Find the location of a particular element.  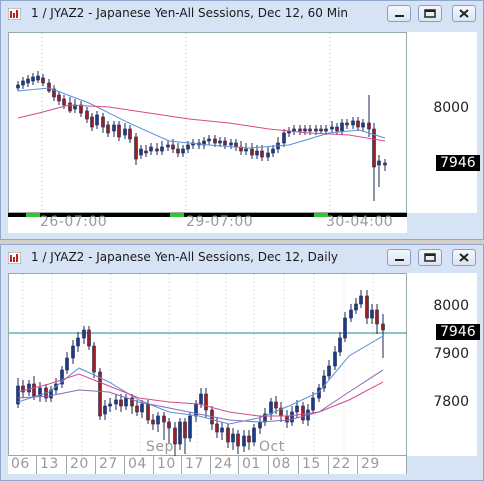

month-label: Sep is located at coordinates (160, 447).